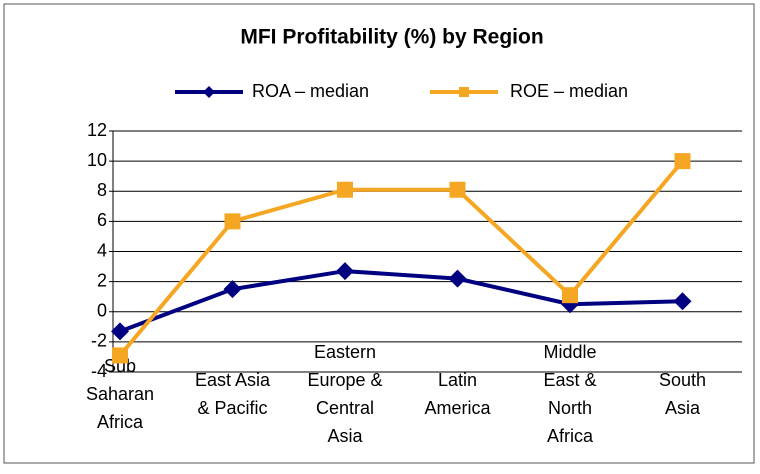 This screenshot has height=474, width=760. Describe the element at coordinates (97, 130) in the screenshot. I see `y-tick-label: 12` at that location.